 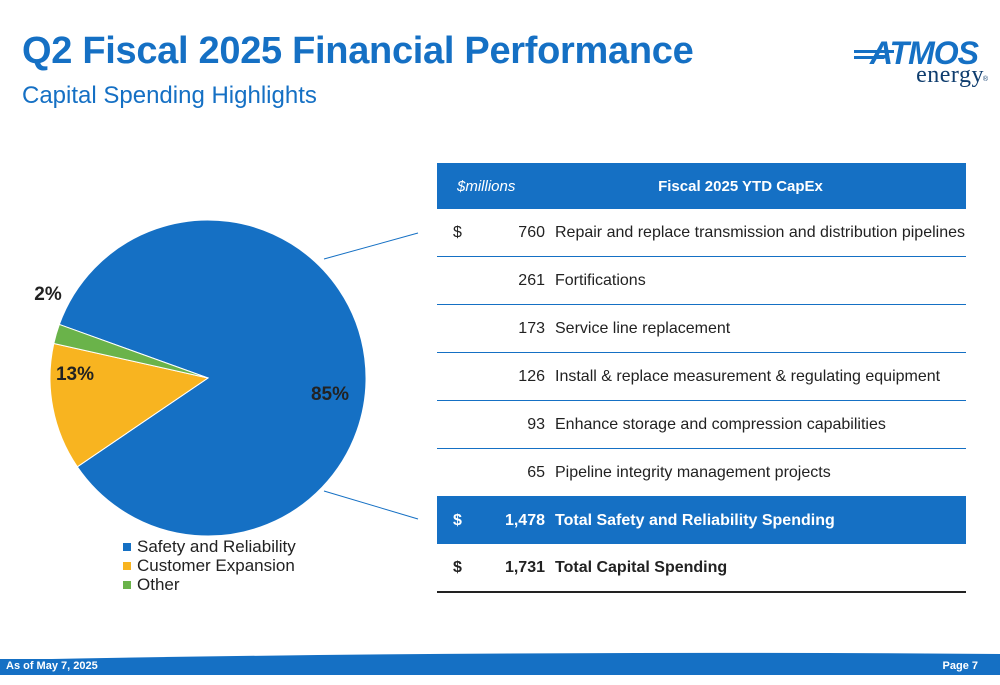 I want to click on page-title: Q2 Fiscal 2025 Financial Performance, so click(x=358, y=51).